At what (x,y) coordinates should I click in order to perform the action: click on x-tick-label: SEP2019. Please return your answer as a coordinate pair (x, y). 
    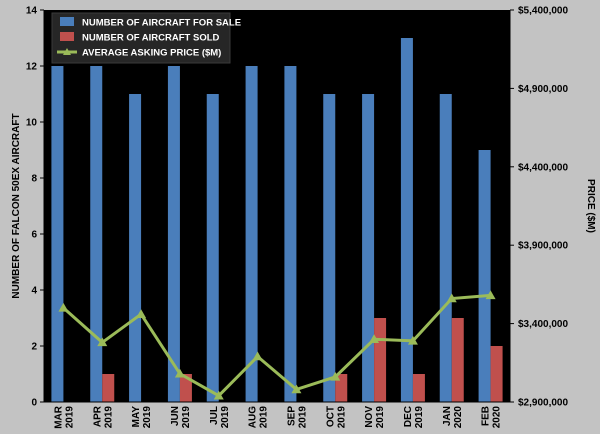
    Looking at the image, I should click on (297, 417).